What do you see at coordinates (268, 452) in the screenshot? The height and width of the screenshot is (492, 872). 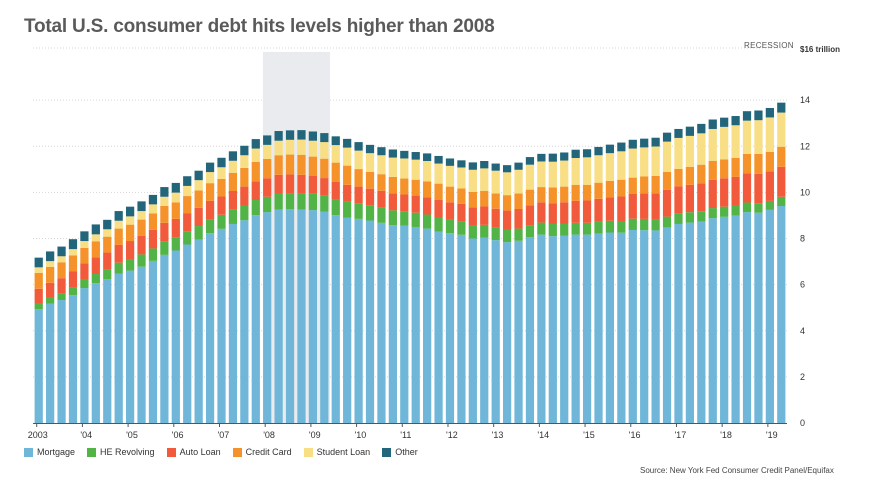 I see `legend-label: Credit Card` at bounding box center [268, 452].